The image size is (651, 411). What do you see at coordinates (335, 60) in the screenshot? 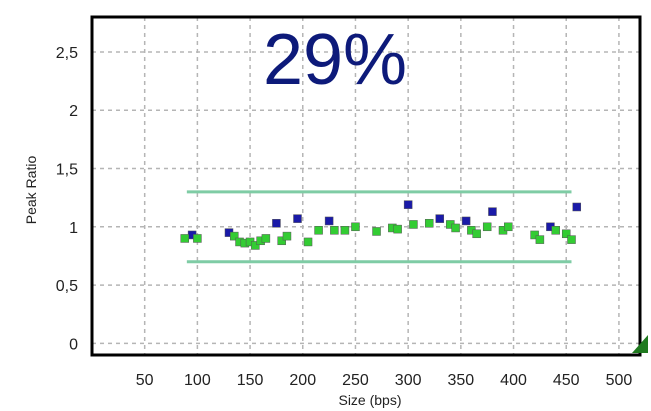
I see `percentage-annotation: 29%` at bounding box center [335, 60].